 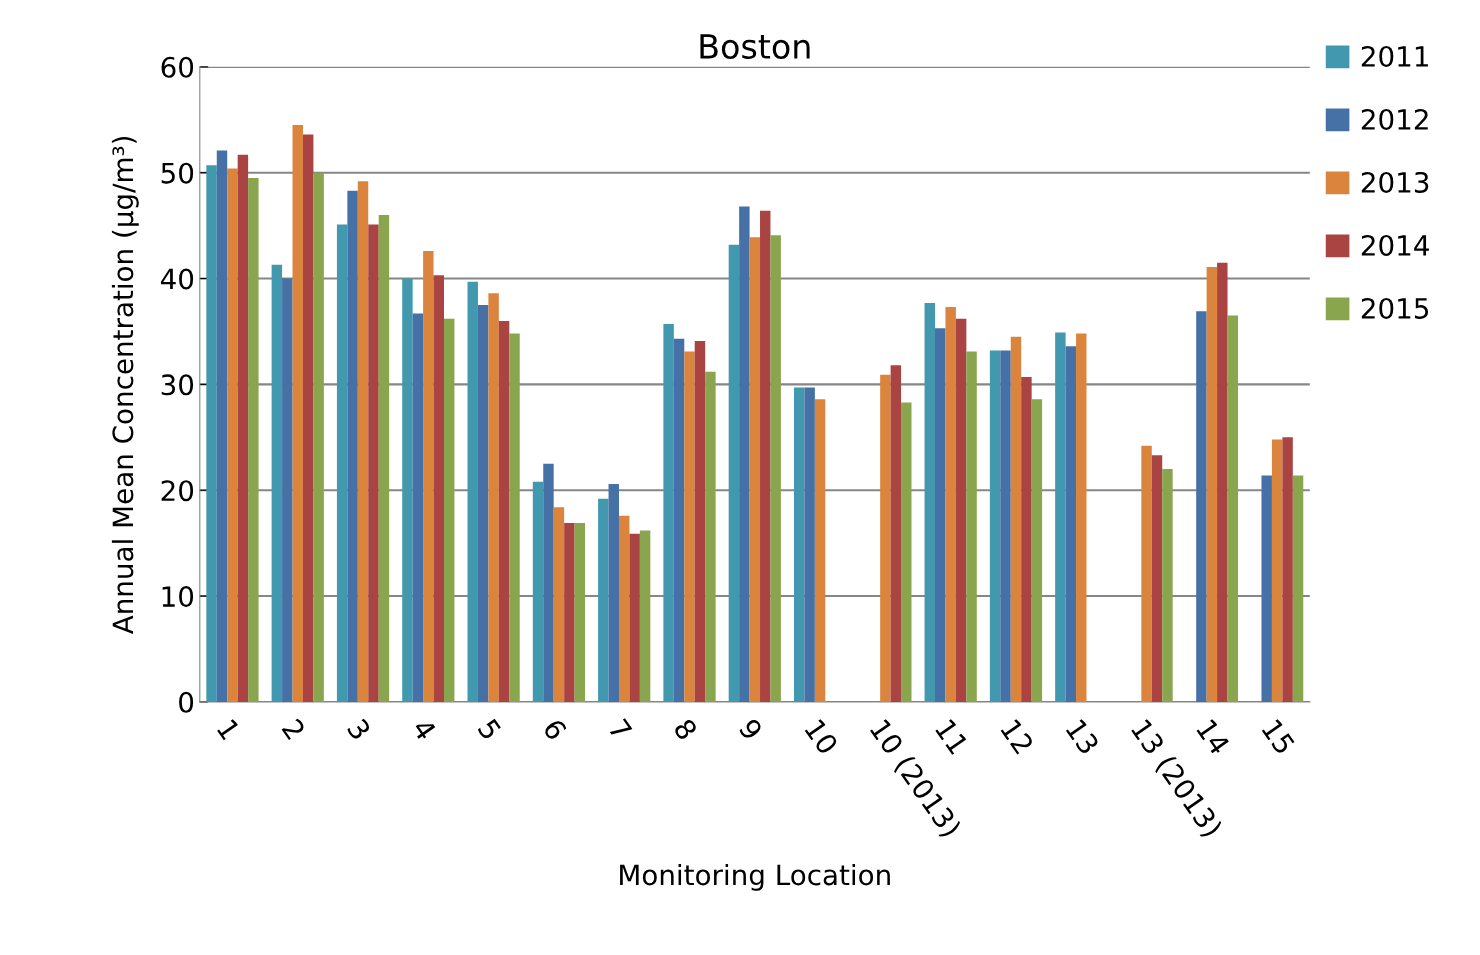 I want to click on x-tick-label: 5, so click(x=489, y=729).